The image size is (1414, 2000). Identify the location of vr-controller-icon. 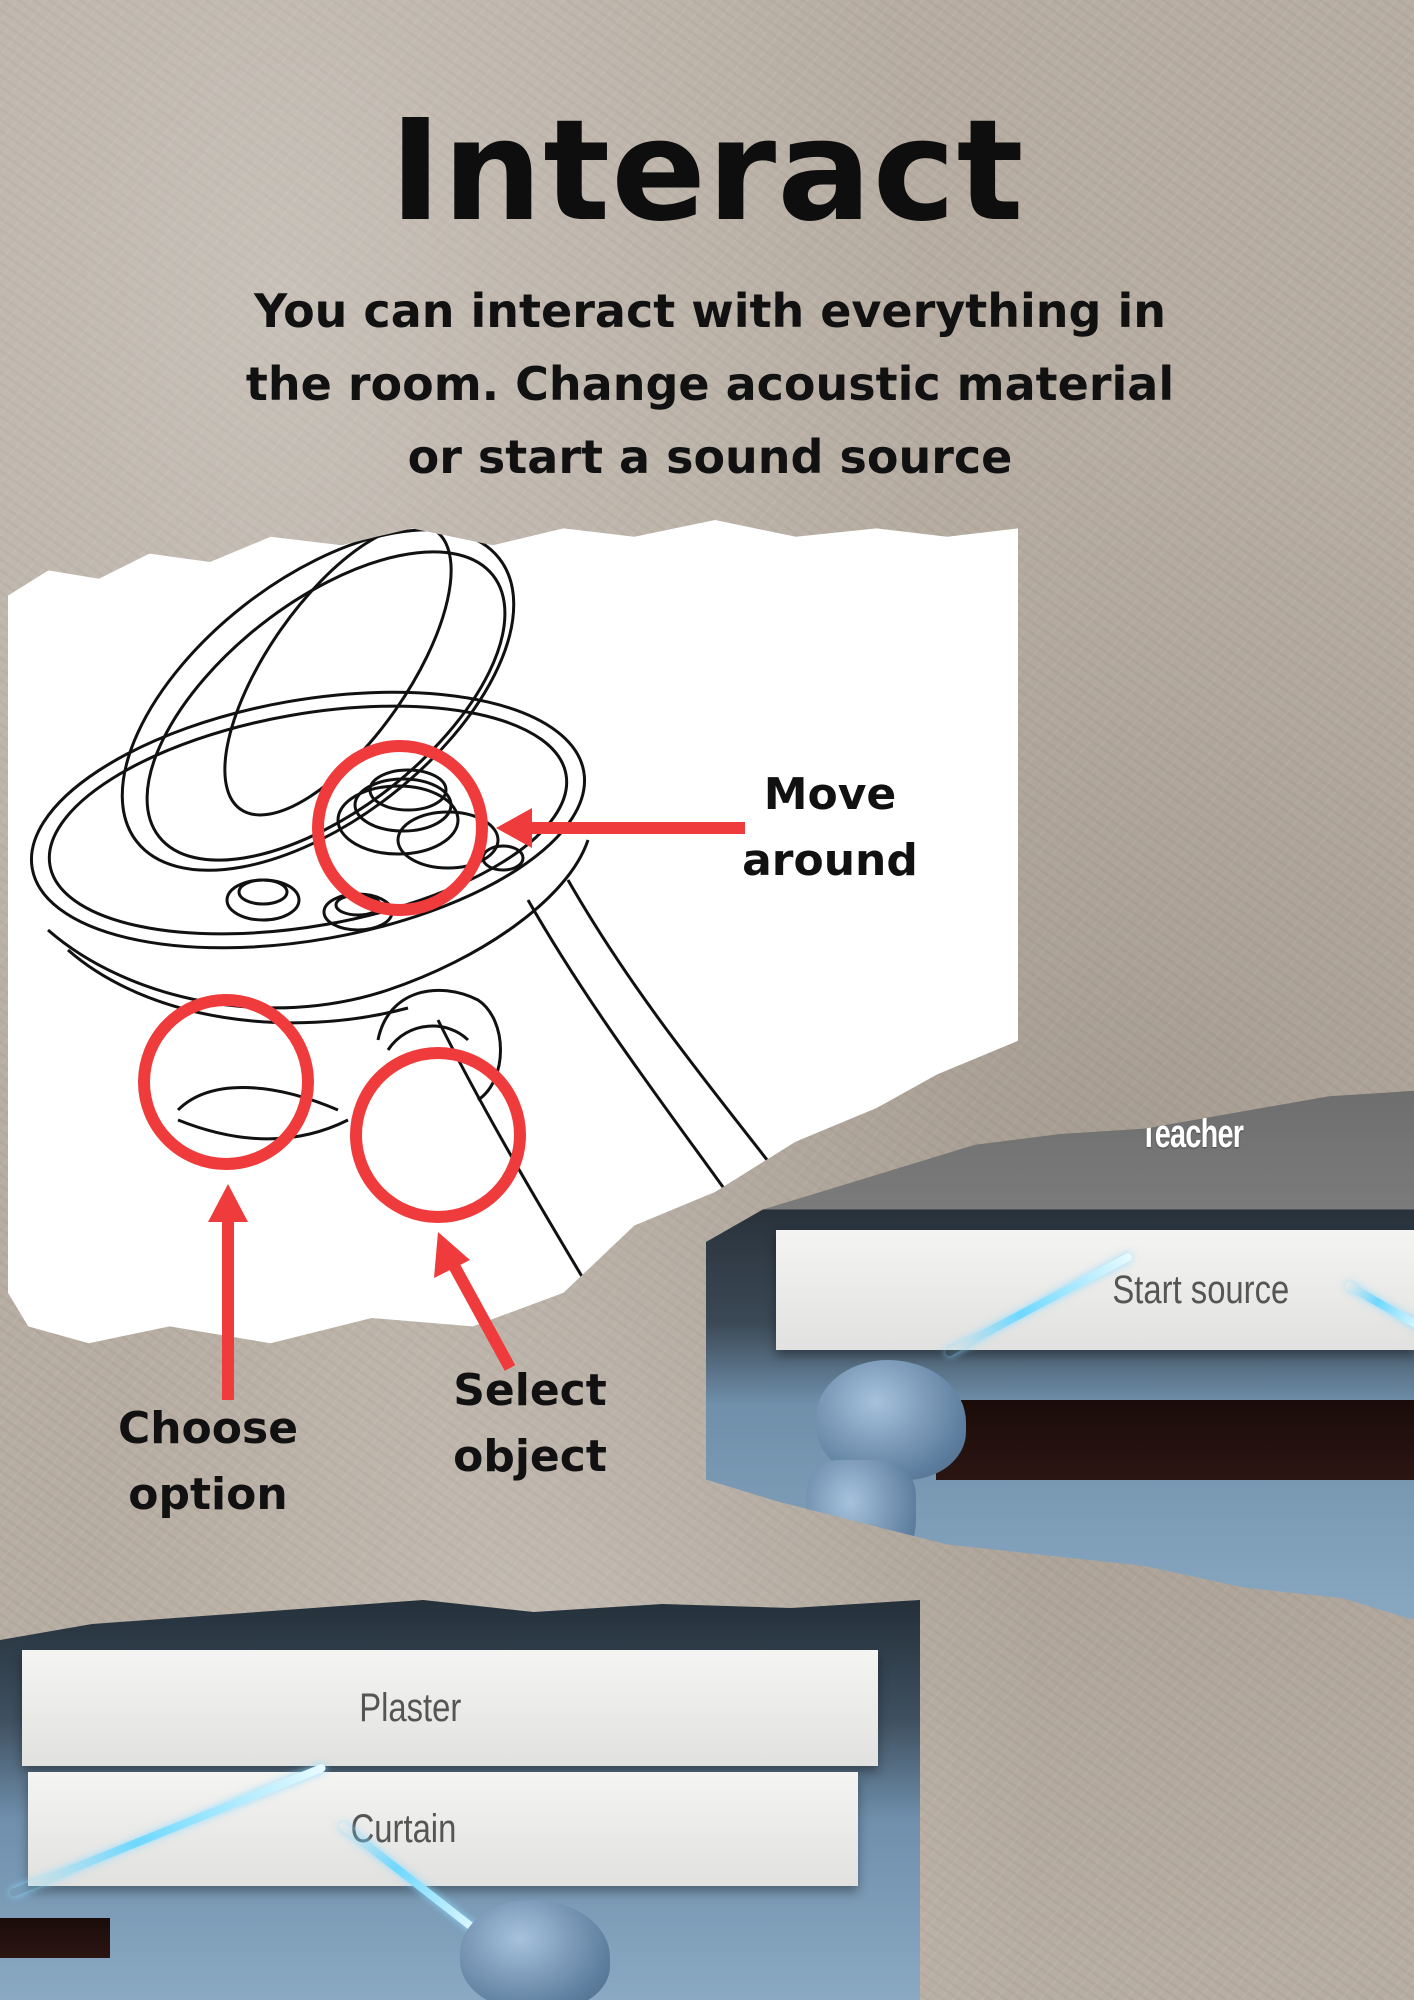
(535, 1950).